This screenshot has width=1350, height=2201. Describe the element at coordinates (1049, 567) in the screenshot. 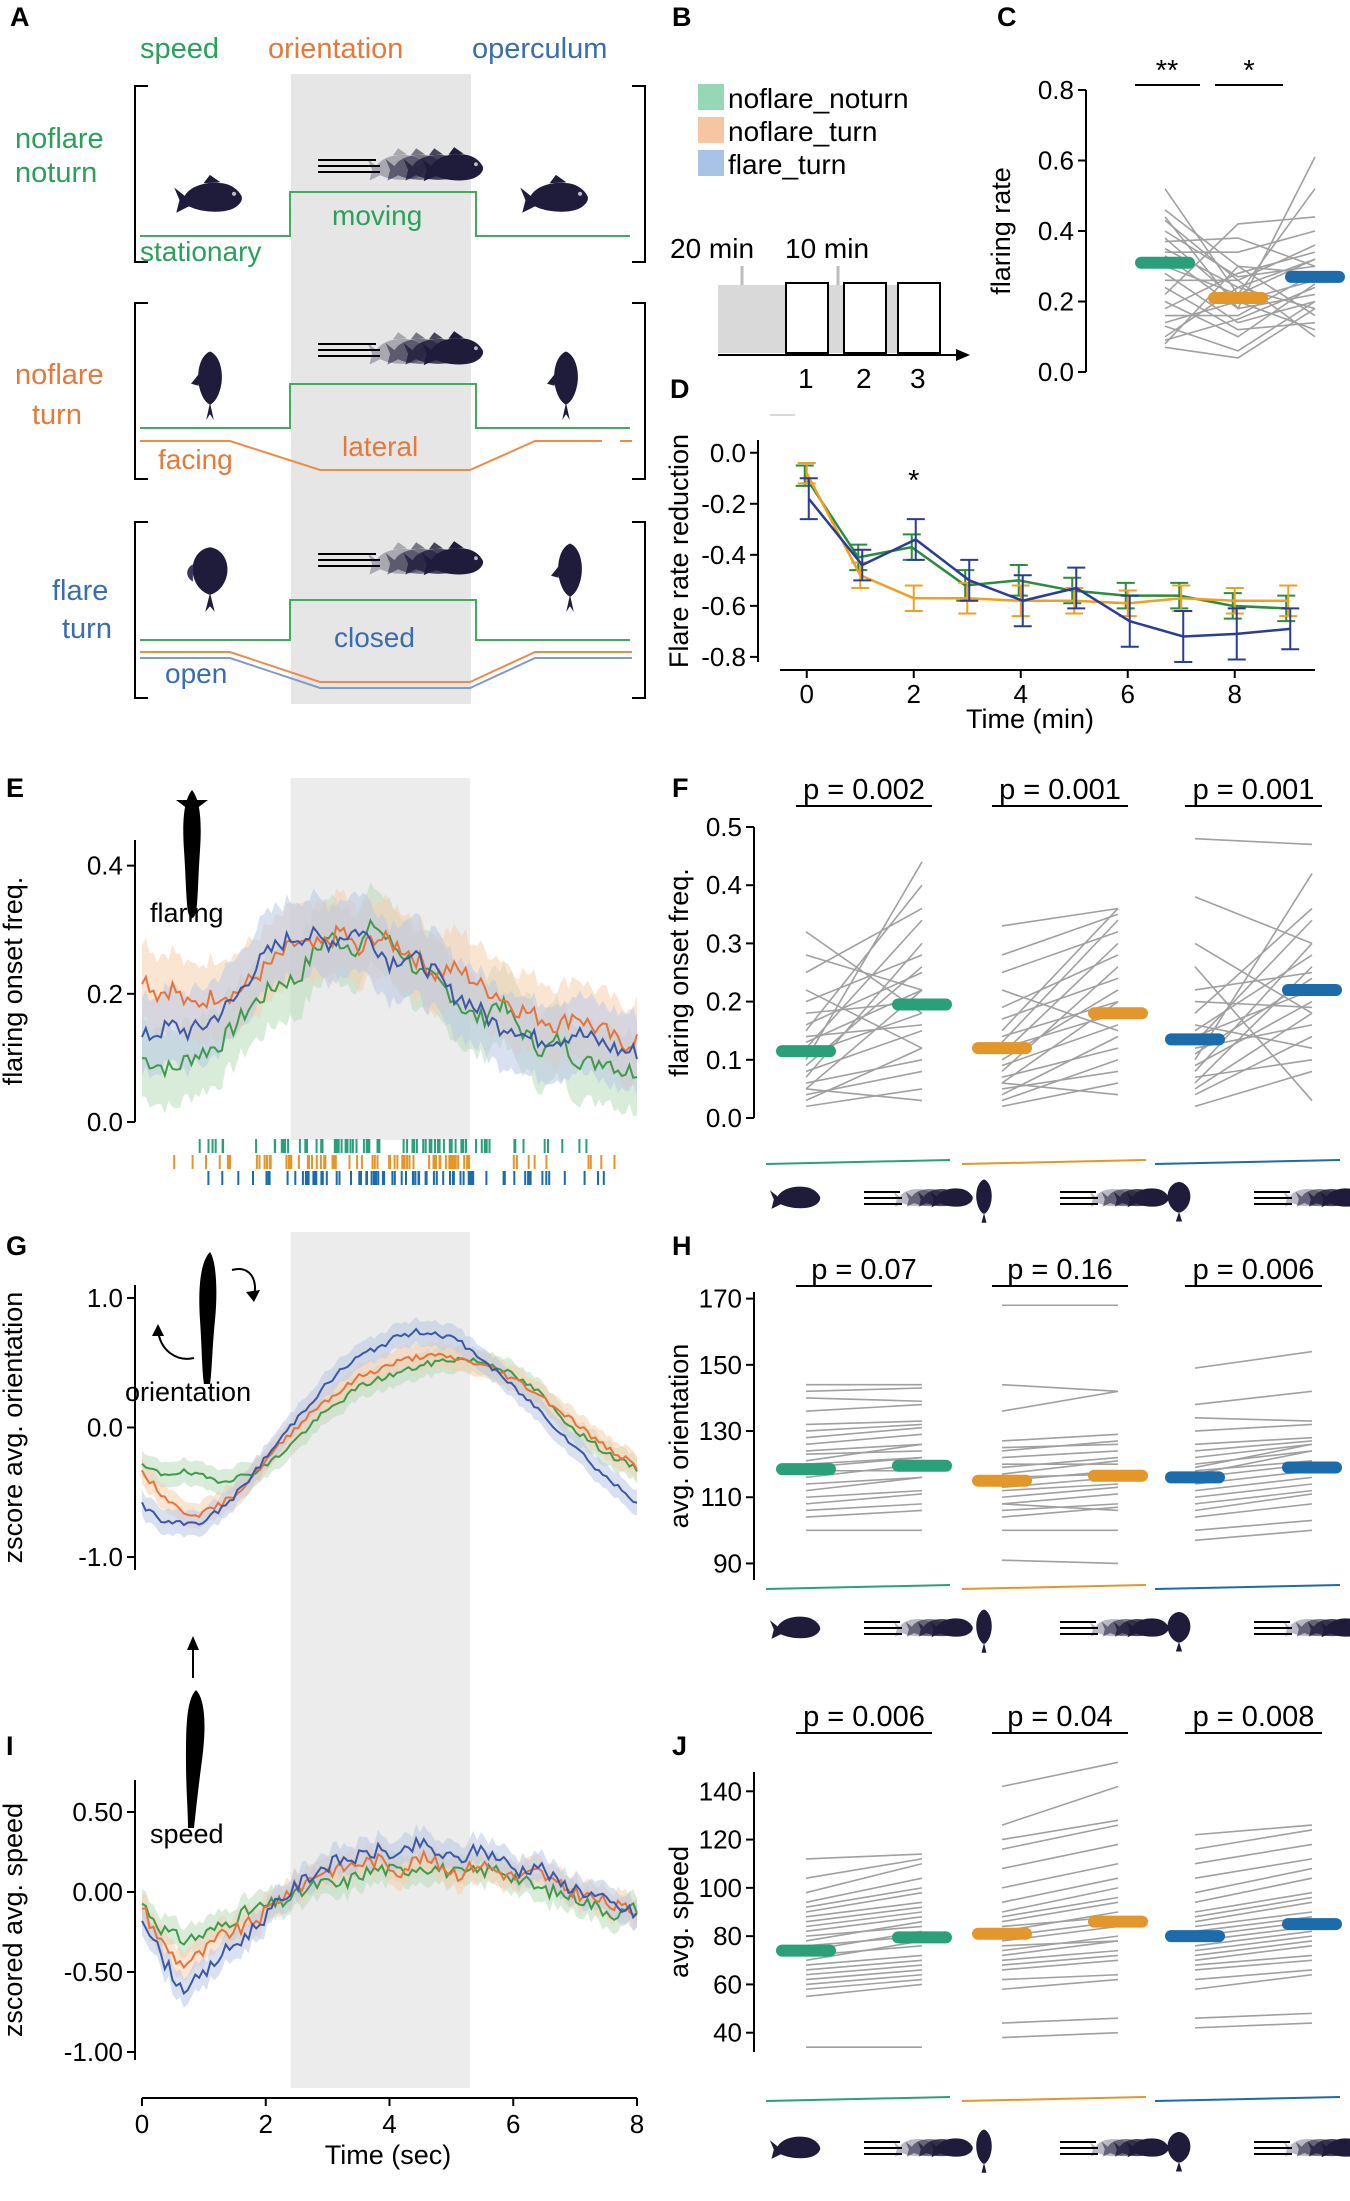

I see `chart-d-series-line` at that location.